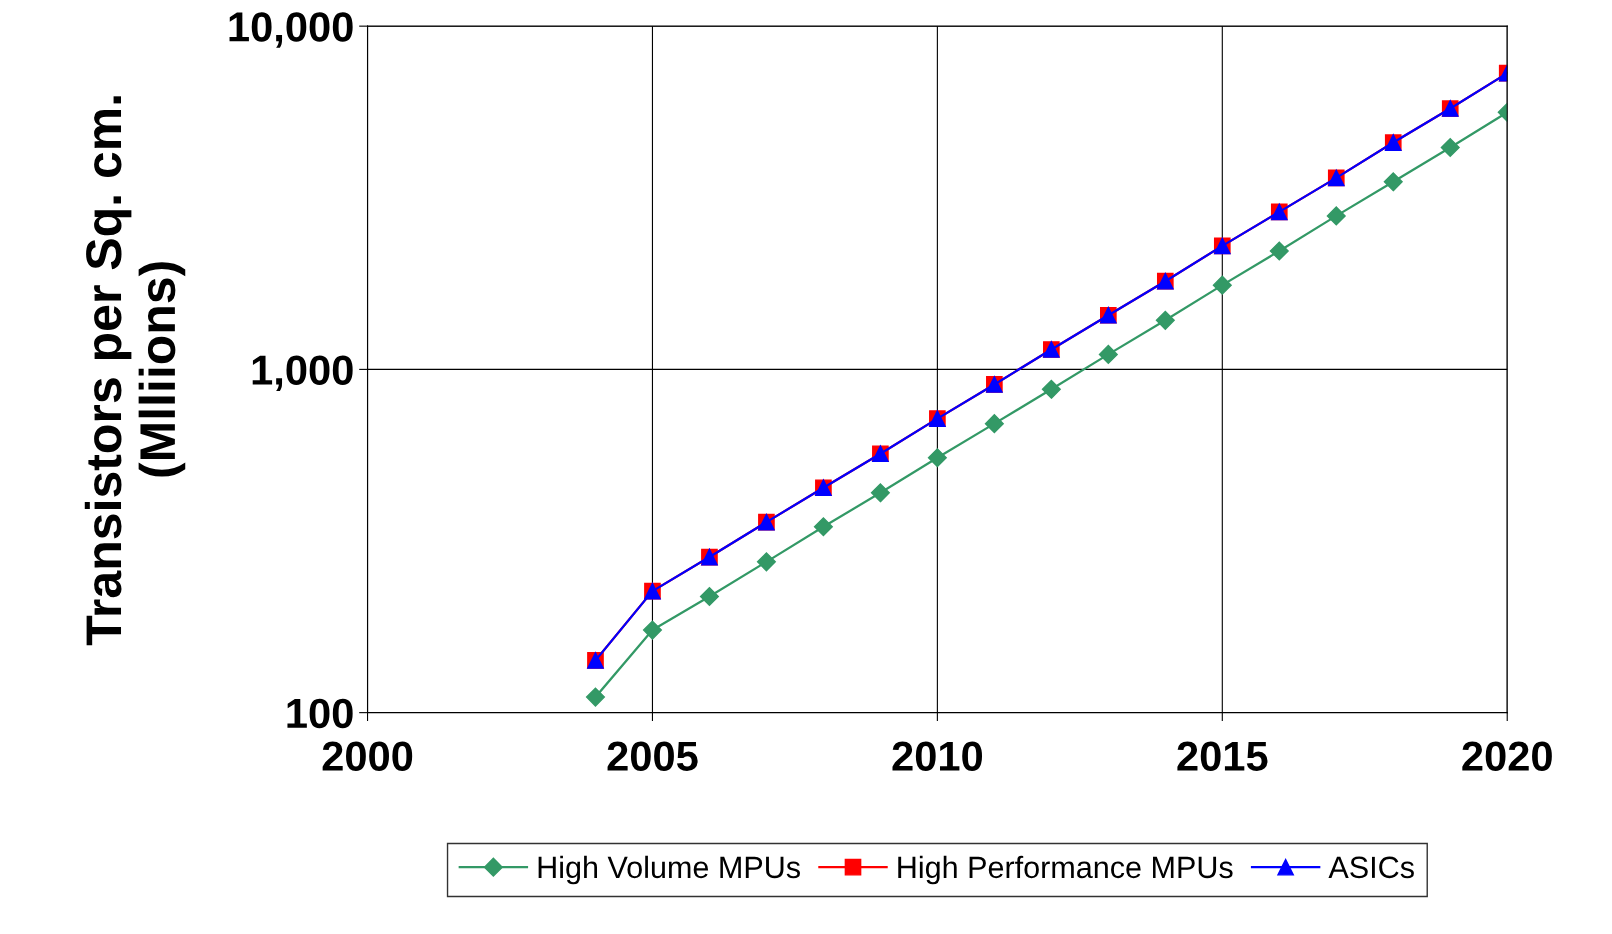 The image size is (1612, 934). What do you see at coordinates (652, 756) in the screenshot?
I see `x-tick-label: 2005` at bounding box center [652, 756].